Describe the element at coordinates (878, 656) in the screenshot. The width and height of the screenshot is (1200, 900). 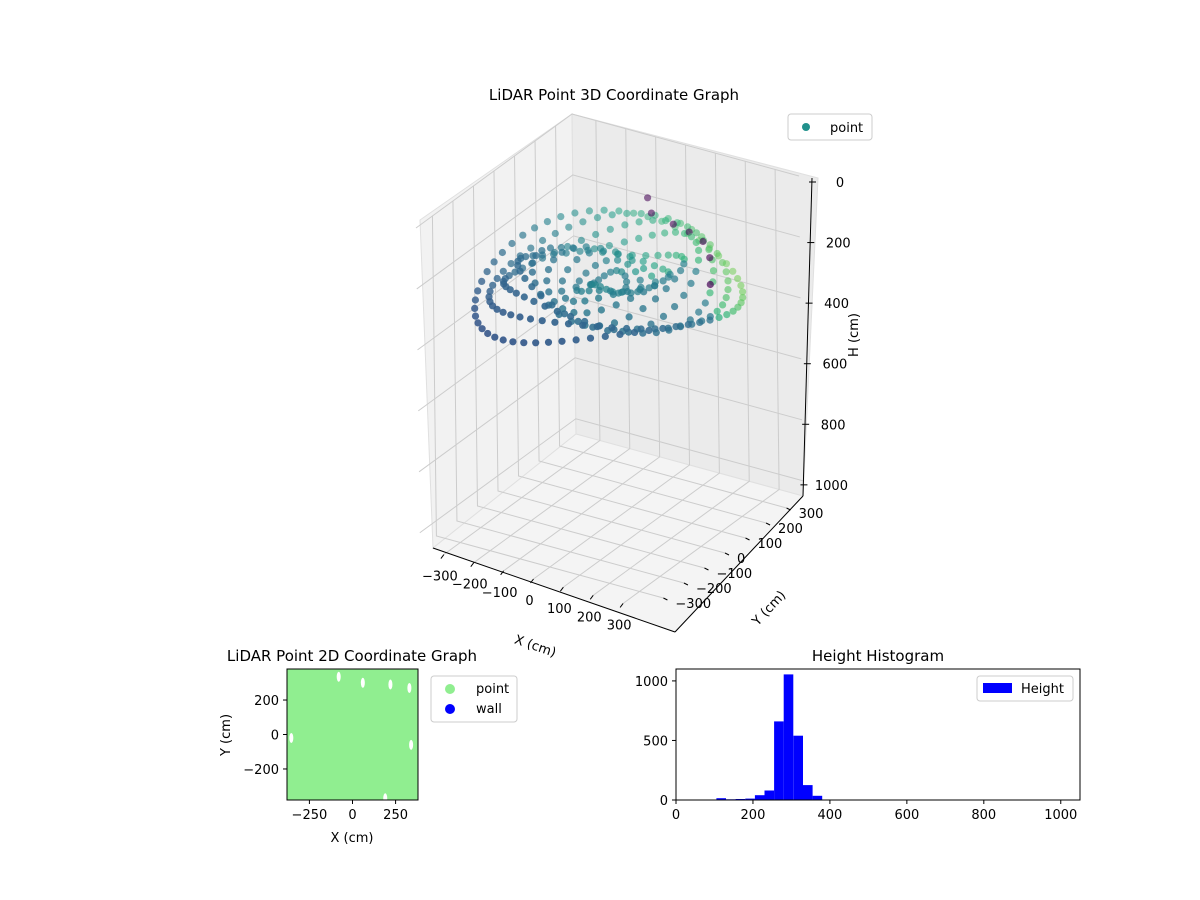
I see `histogram-title: Height Histogram` at that location.